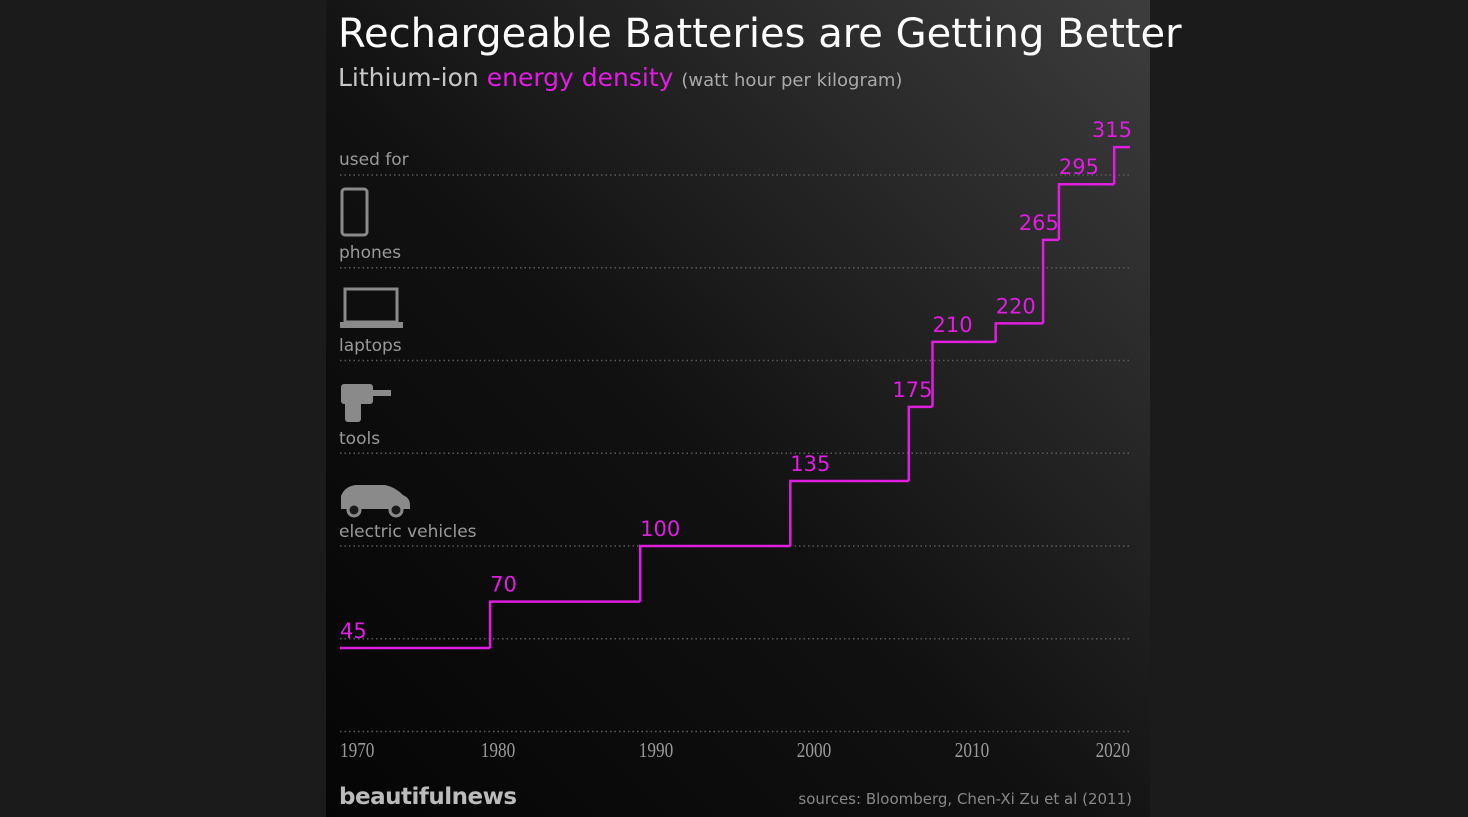  What do you see at coordinates (408, 77) in the screenshot?
I see `subtitle-lead: Lithium-ion` at bounding box center [408, 77].